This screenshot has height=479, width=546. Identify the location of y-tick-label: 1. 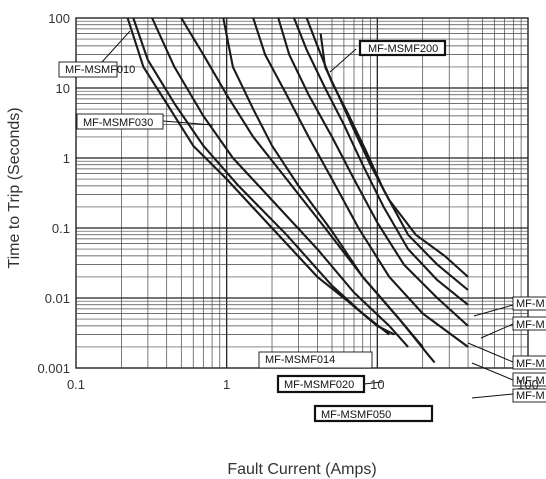
(66, 158).